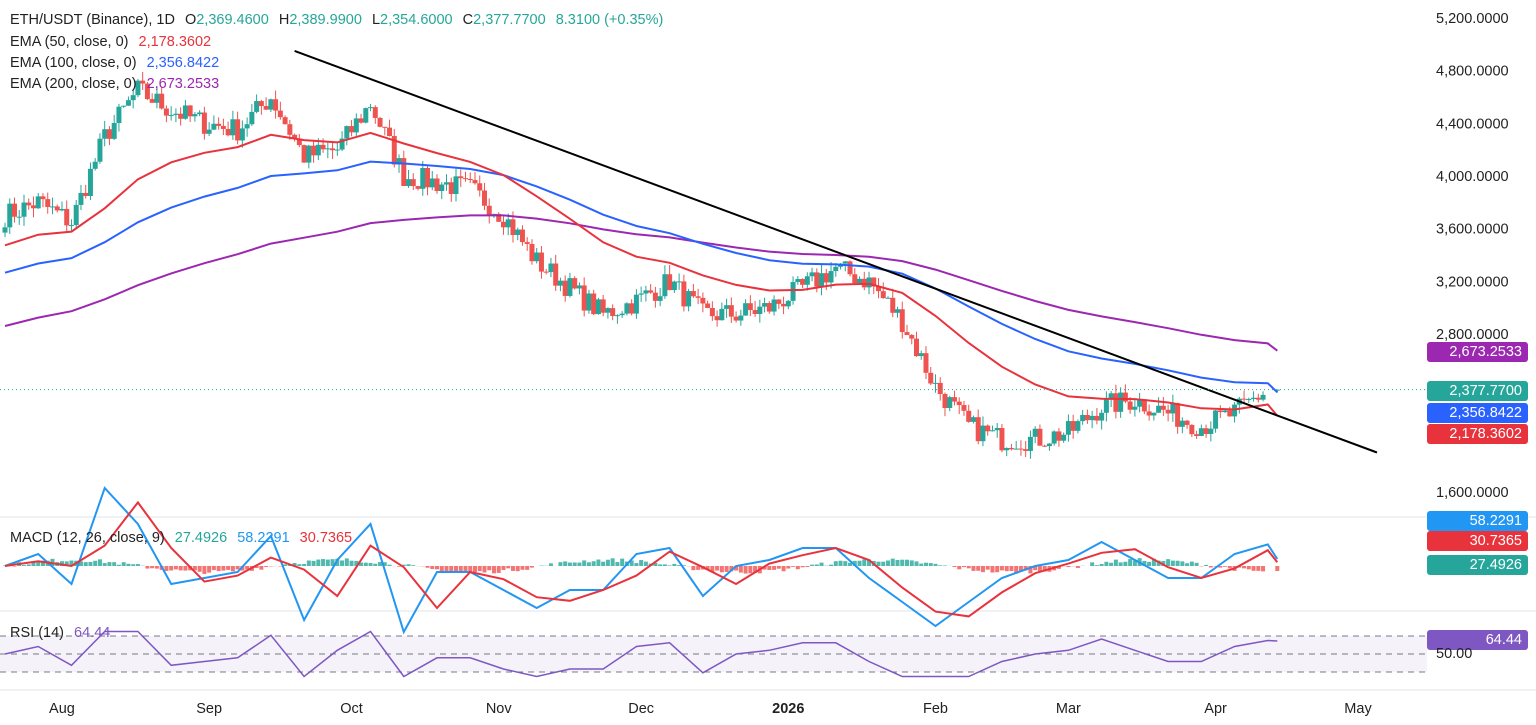  What do you see at coordinates (1472, 72) in the screenshot?
I see `price-tick-label: 4,800.0000` at bounding box center [1472, 72].